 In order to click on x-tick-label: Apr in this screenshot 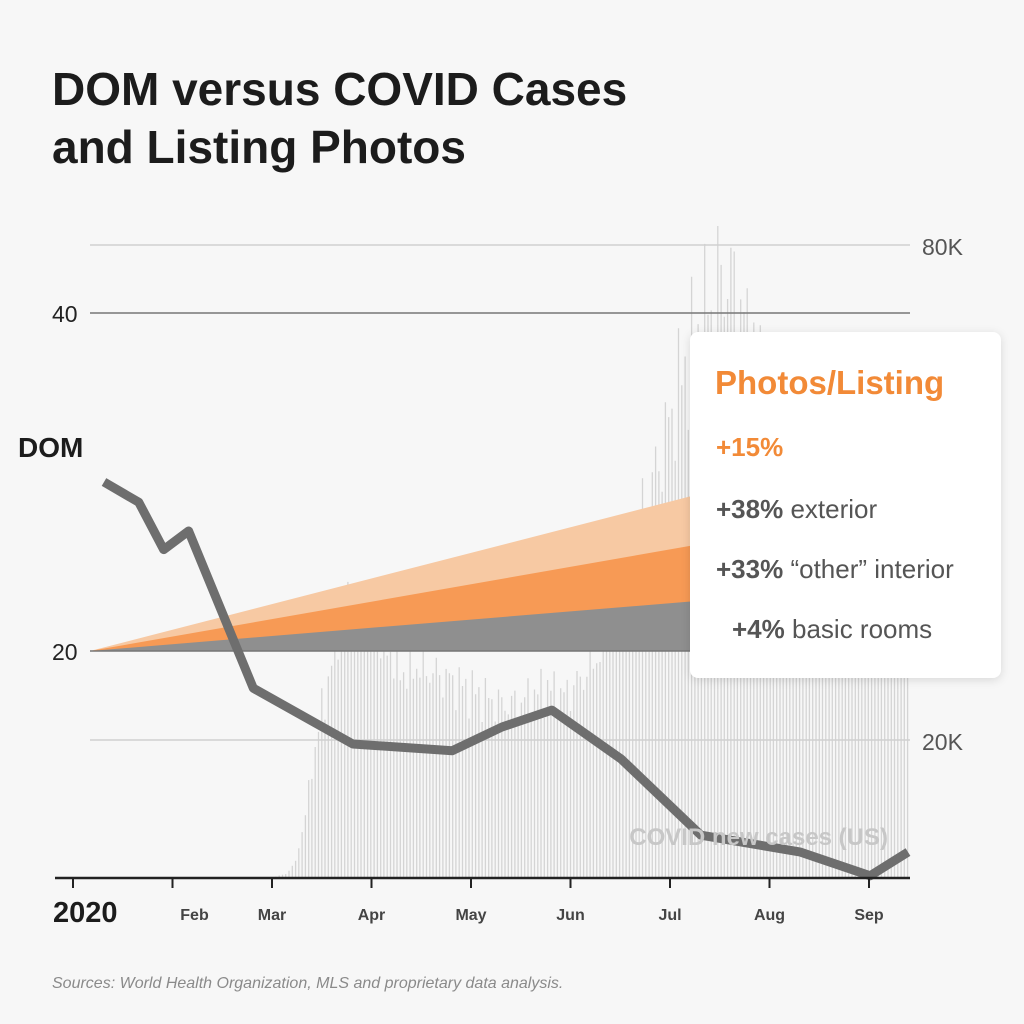, I will do `click(372, 915)`.